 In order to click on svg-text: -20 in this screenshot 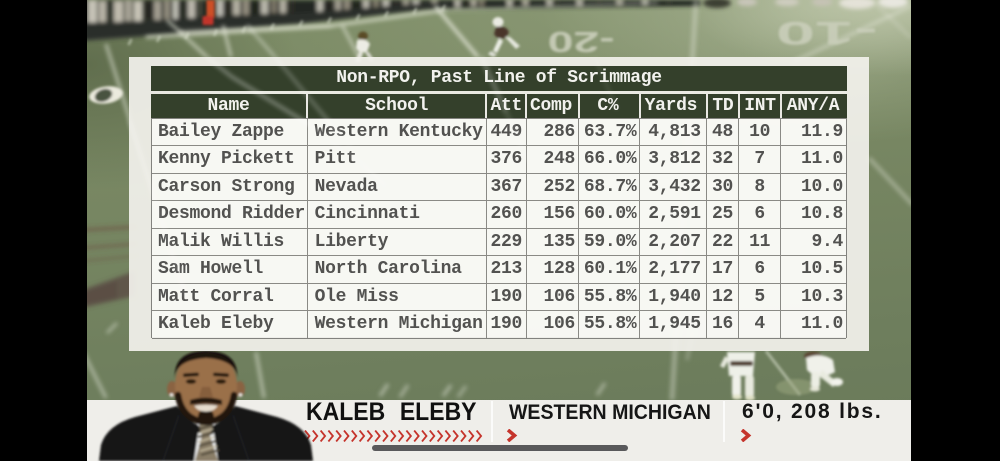, I will do `click(581, 41)`.